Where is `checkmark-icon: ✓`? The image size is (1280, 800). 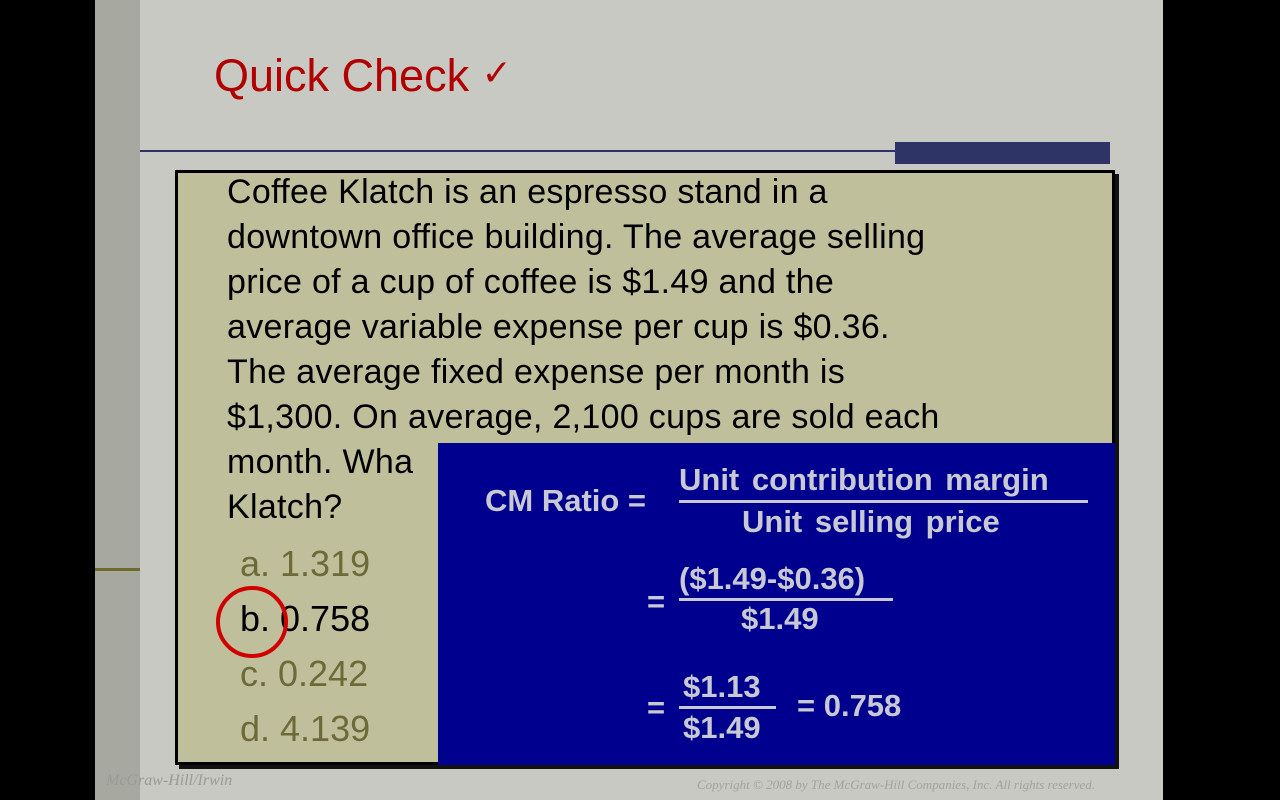 checkmark-icon: ✓ is located at coordinates (496, 72).